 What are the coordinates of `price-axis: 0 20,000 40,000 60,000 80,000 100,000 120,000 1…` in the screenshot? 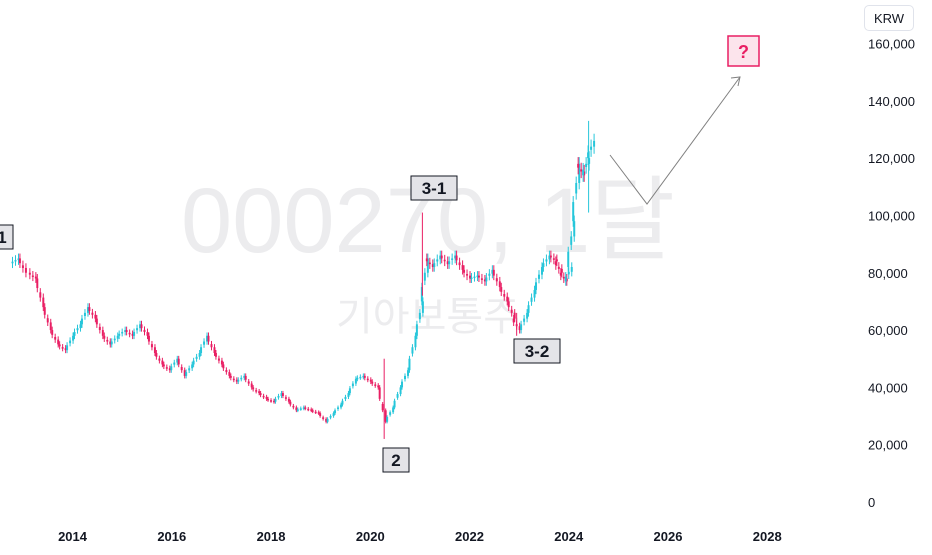 It's located at (891, 274).